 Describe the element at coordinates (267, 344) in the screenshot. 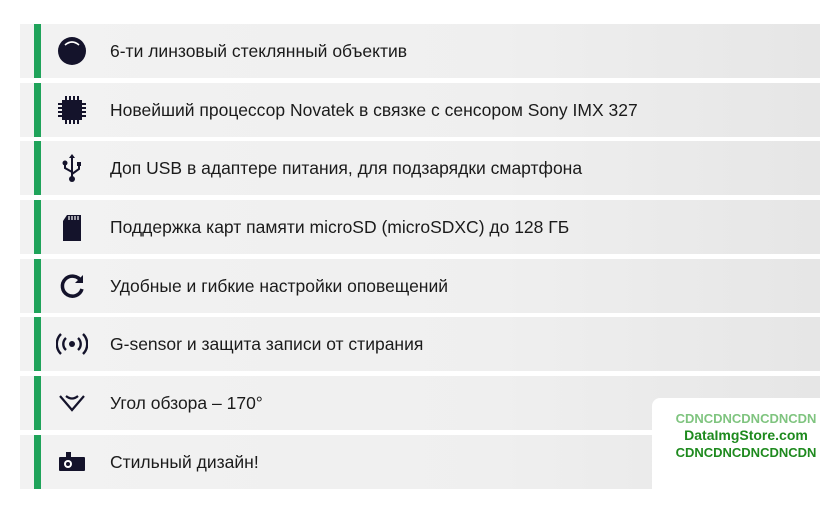

I see `feature-text: G-sensor и защита записи от стирания` at that location.